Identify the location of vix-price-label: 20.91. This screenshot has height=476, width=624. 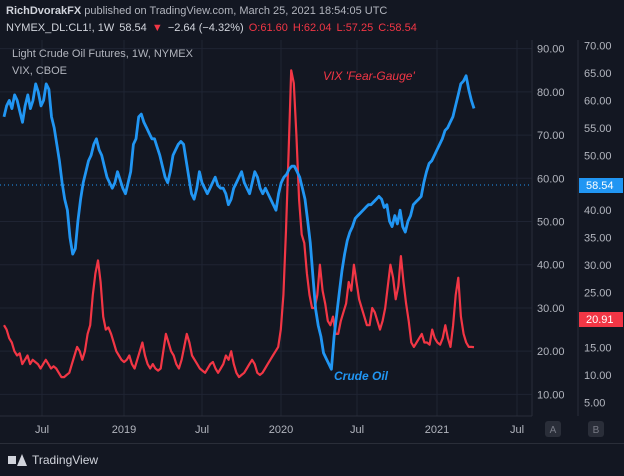
(601, 319).